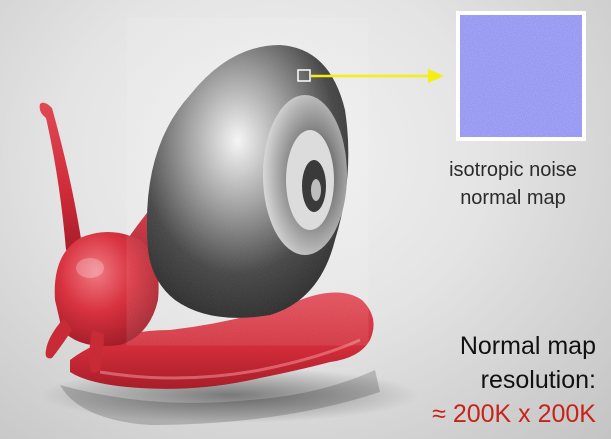 This screenshot has height=439, width=611. Describe the element at coordinates (521, 76) in the screenshot. I see `normal-map-noise` at that location.